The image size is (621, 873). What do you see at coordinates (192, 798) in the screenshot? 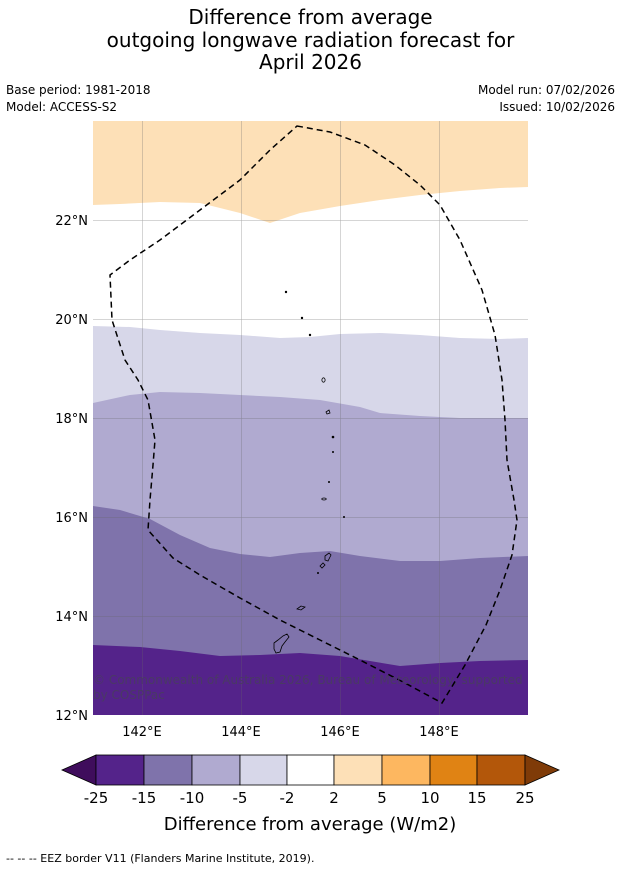
I see `colorbar-tick: -10` at bounding box center [192, 798].